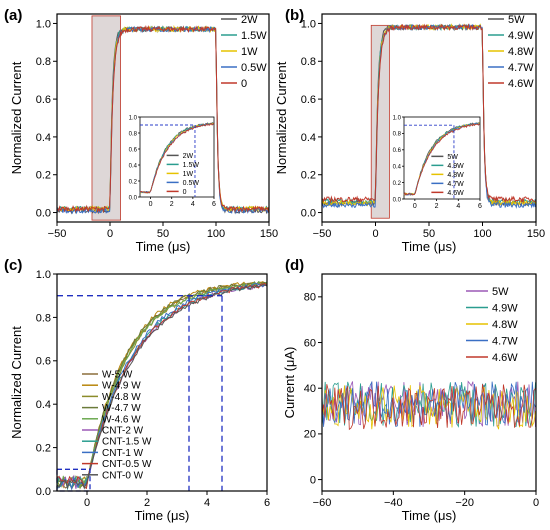  What do you see at coordinates (185, 192) in the screenshot?
I see `inset-legend-label: 0` at bounding box center [185, 192].